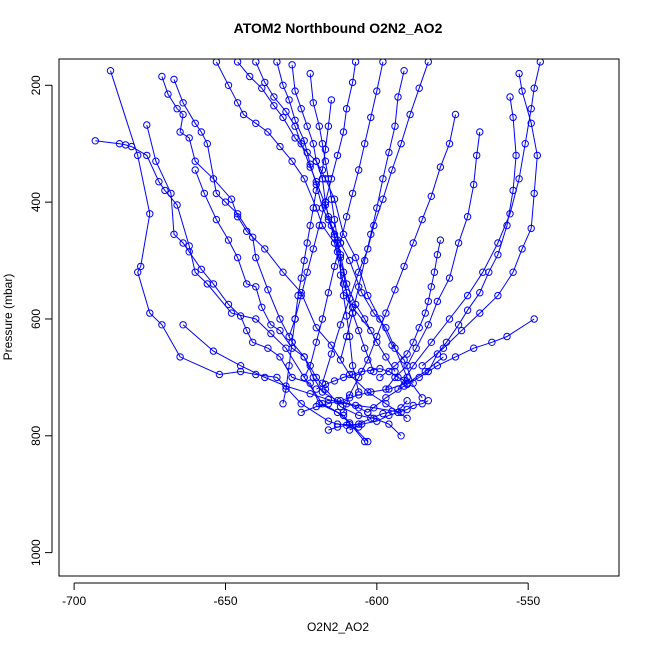 The image size is (650, 650). What do you see at coordinates (36, 435) in the screenshot?
I see `y-tick-label: 800` at bounding box center [36, 435].